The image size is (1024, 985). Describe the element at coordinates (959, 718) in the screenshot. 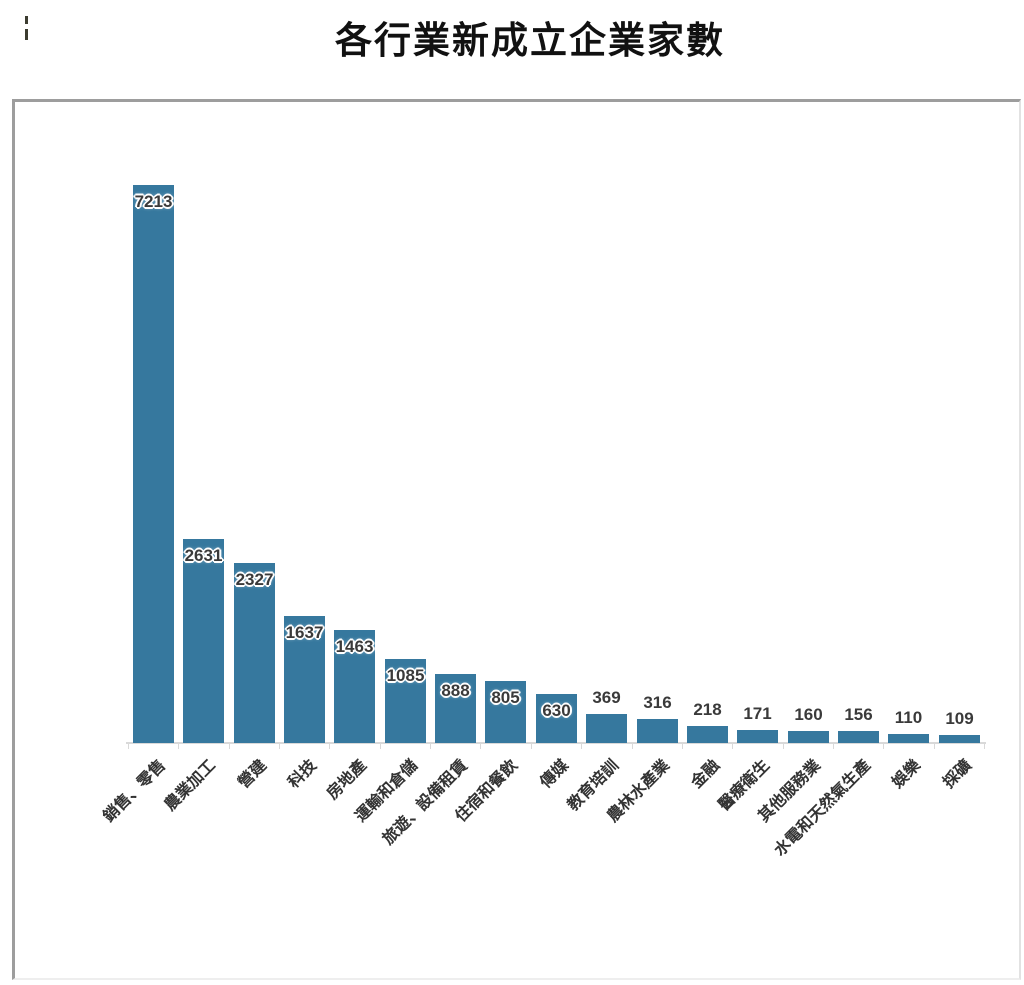

I see `bar-value-label: 109` at that location.